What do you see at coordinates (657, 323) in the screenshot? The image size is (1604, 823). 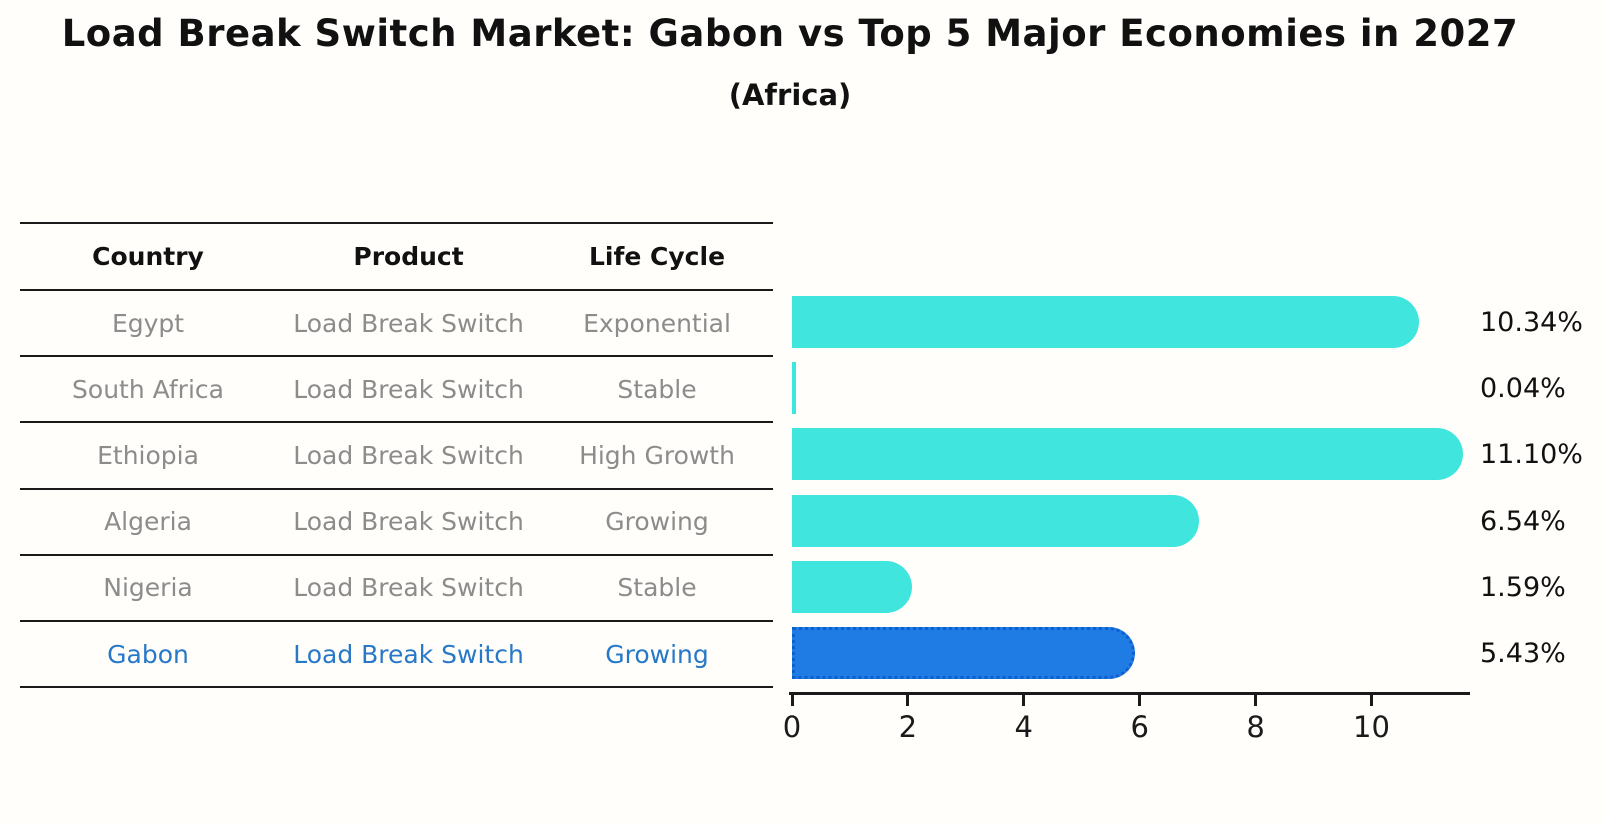 I see `cell-lifecycle: Exponential` at bounding box center [657, 323].